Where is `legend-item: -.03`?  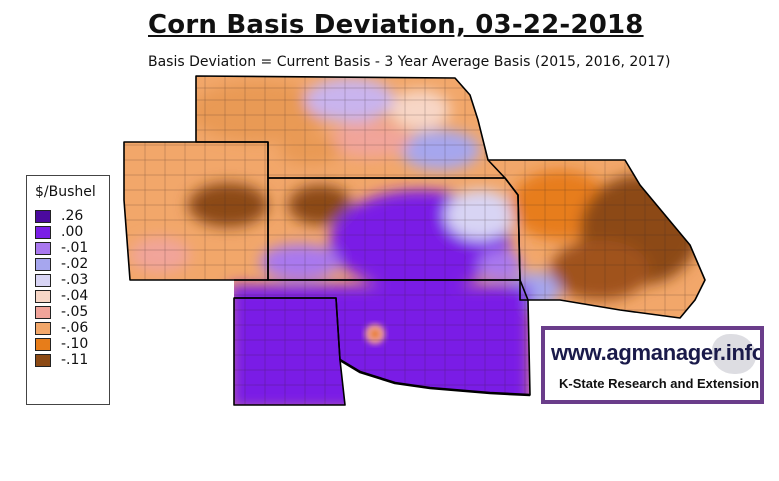 legend-item: -.03 is located at coordinates (69, 280).